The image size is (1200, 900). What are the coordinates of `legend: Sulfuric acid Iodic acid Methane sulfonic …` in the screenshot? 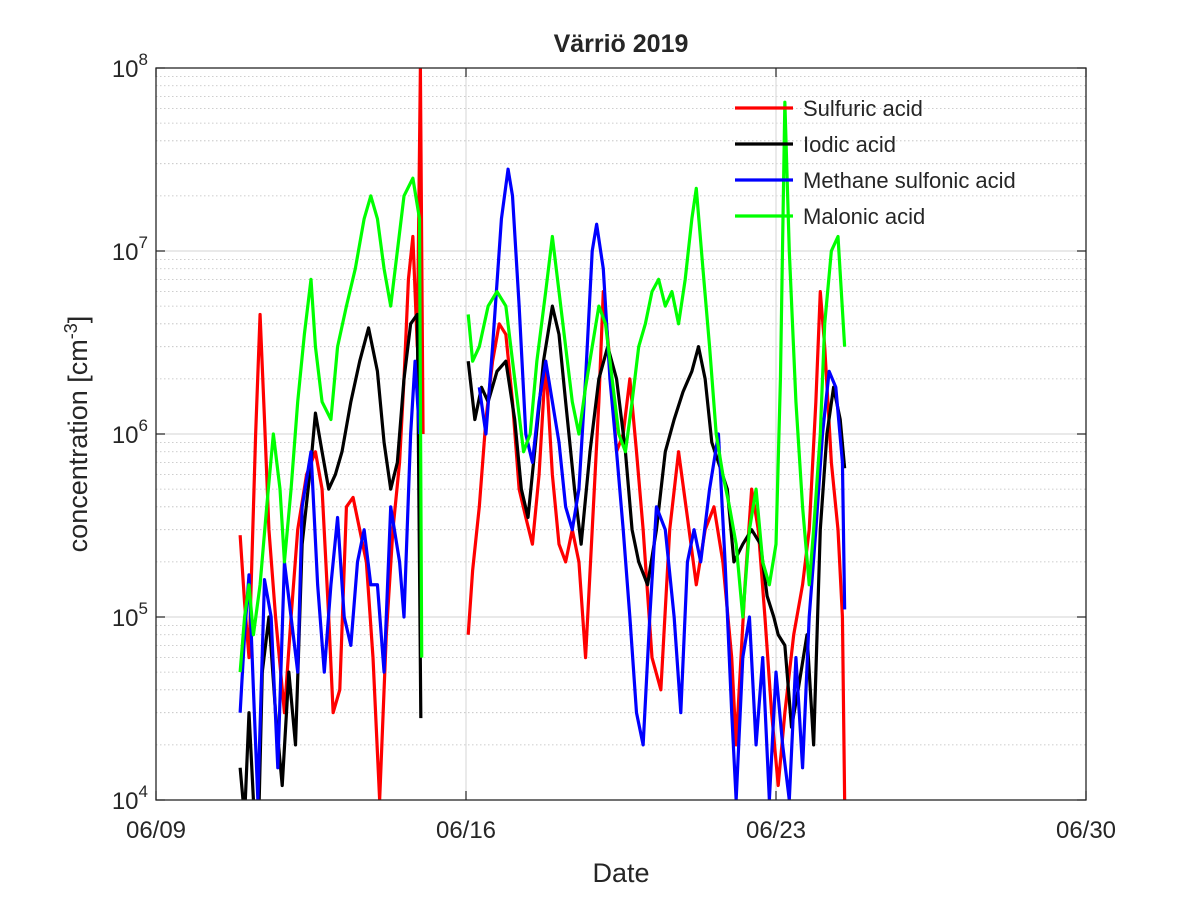 It's located at (875, 162).